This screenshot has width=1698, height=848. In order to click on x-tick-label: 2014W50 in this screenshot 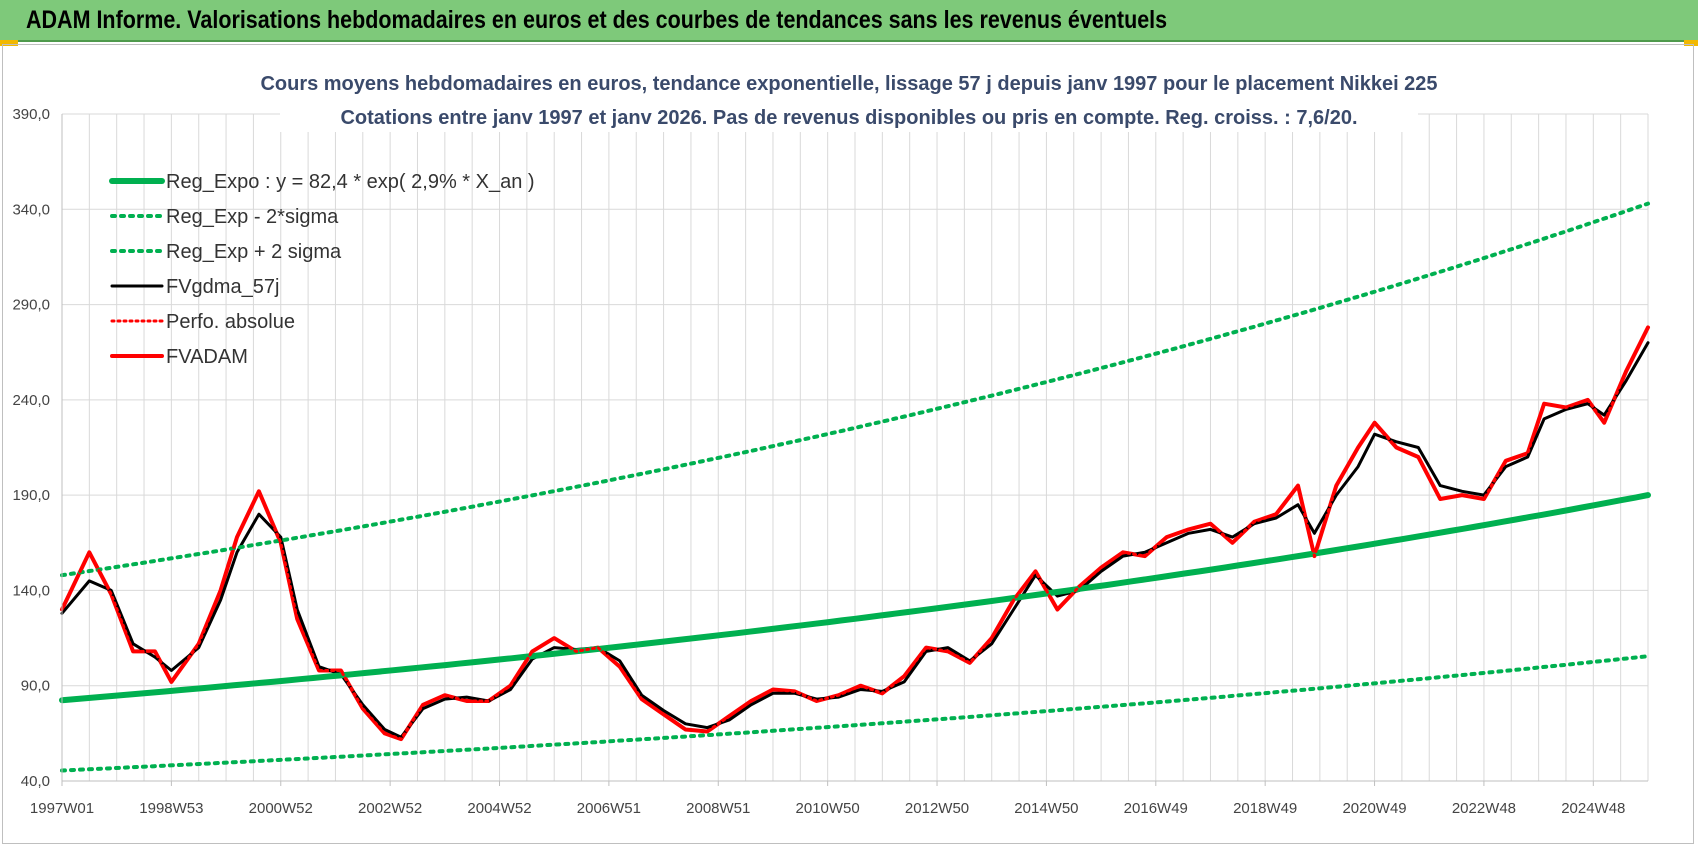, I will do `click(1046, 808)`.